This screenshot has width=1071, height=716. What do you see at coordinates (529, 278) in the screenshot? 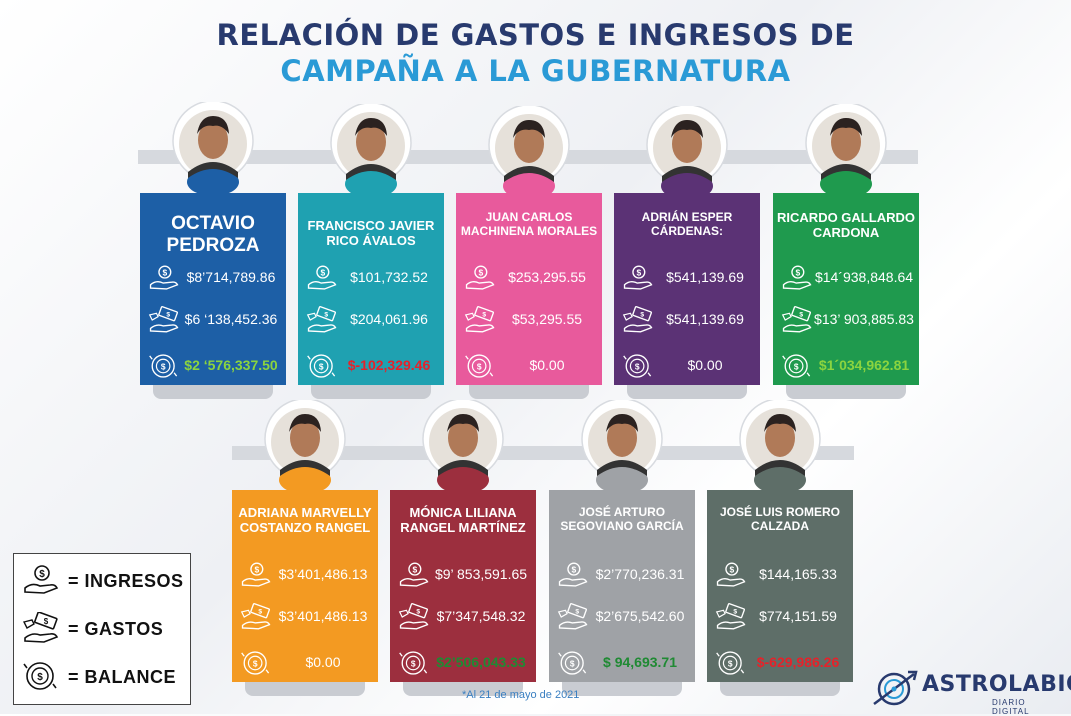
I see `ingresos-row: $ $253,295.55` at bounding box center [529, 278].